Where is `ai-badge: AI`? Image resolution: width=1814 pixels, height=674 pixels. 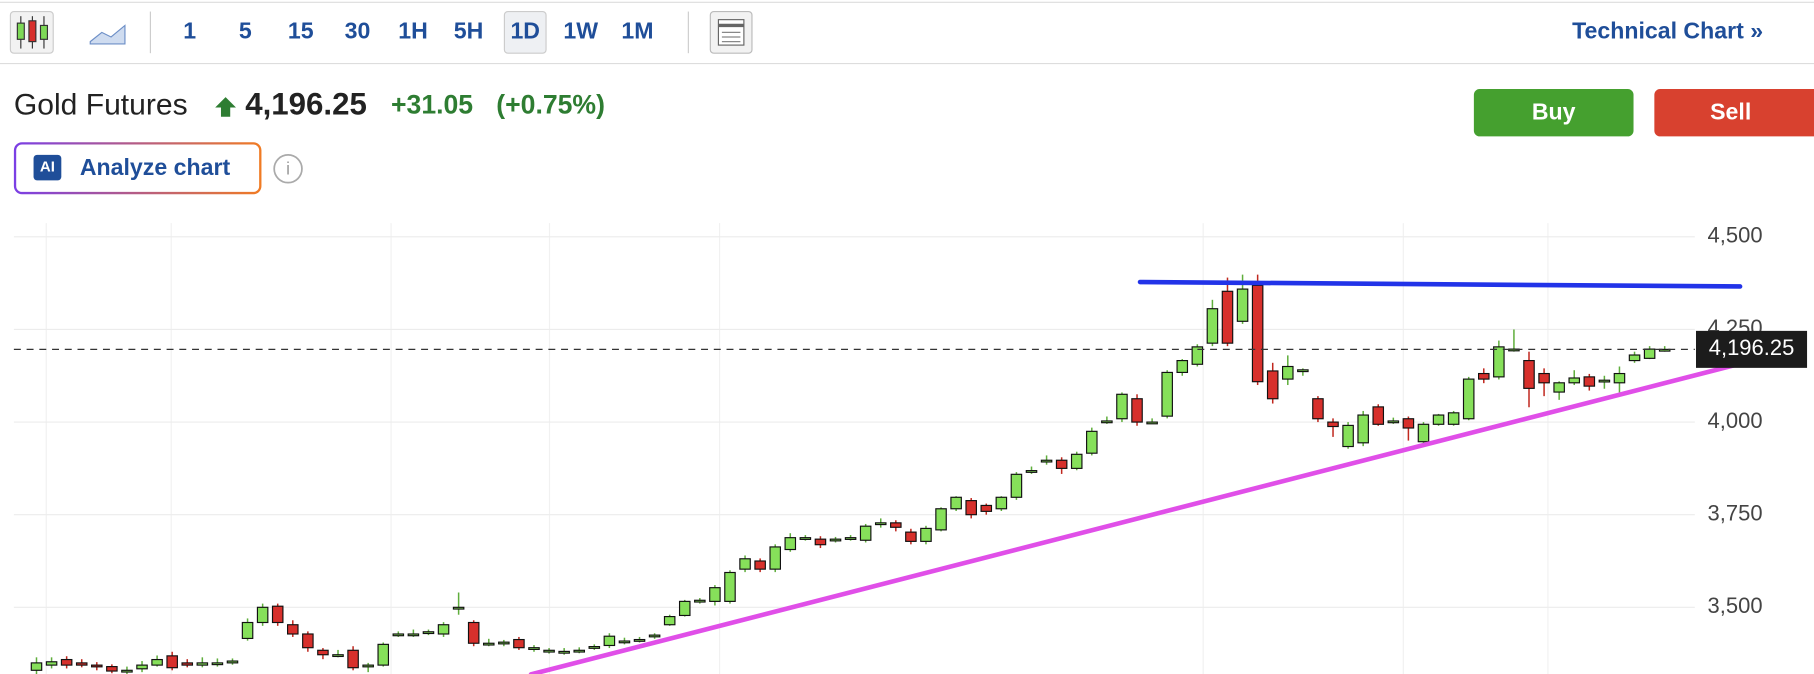 ai-badge: AI is located at coordinates (47, 167).